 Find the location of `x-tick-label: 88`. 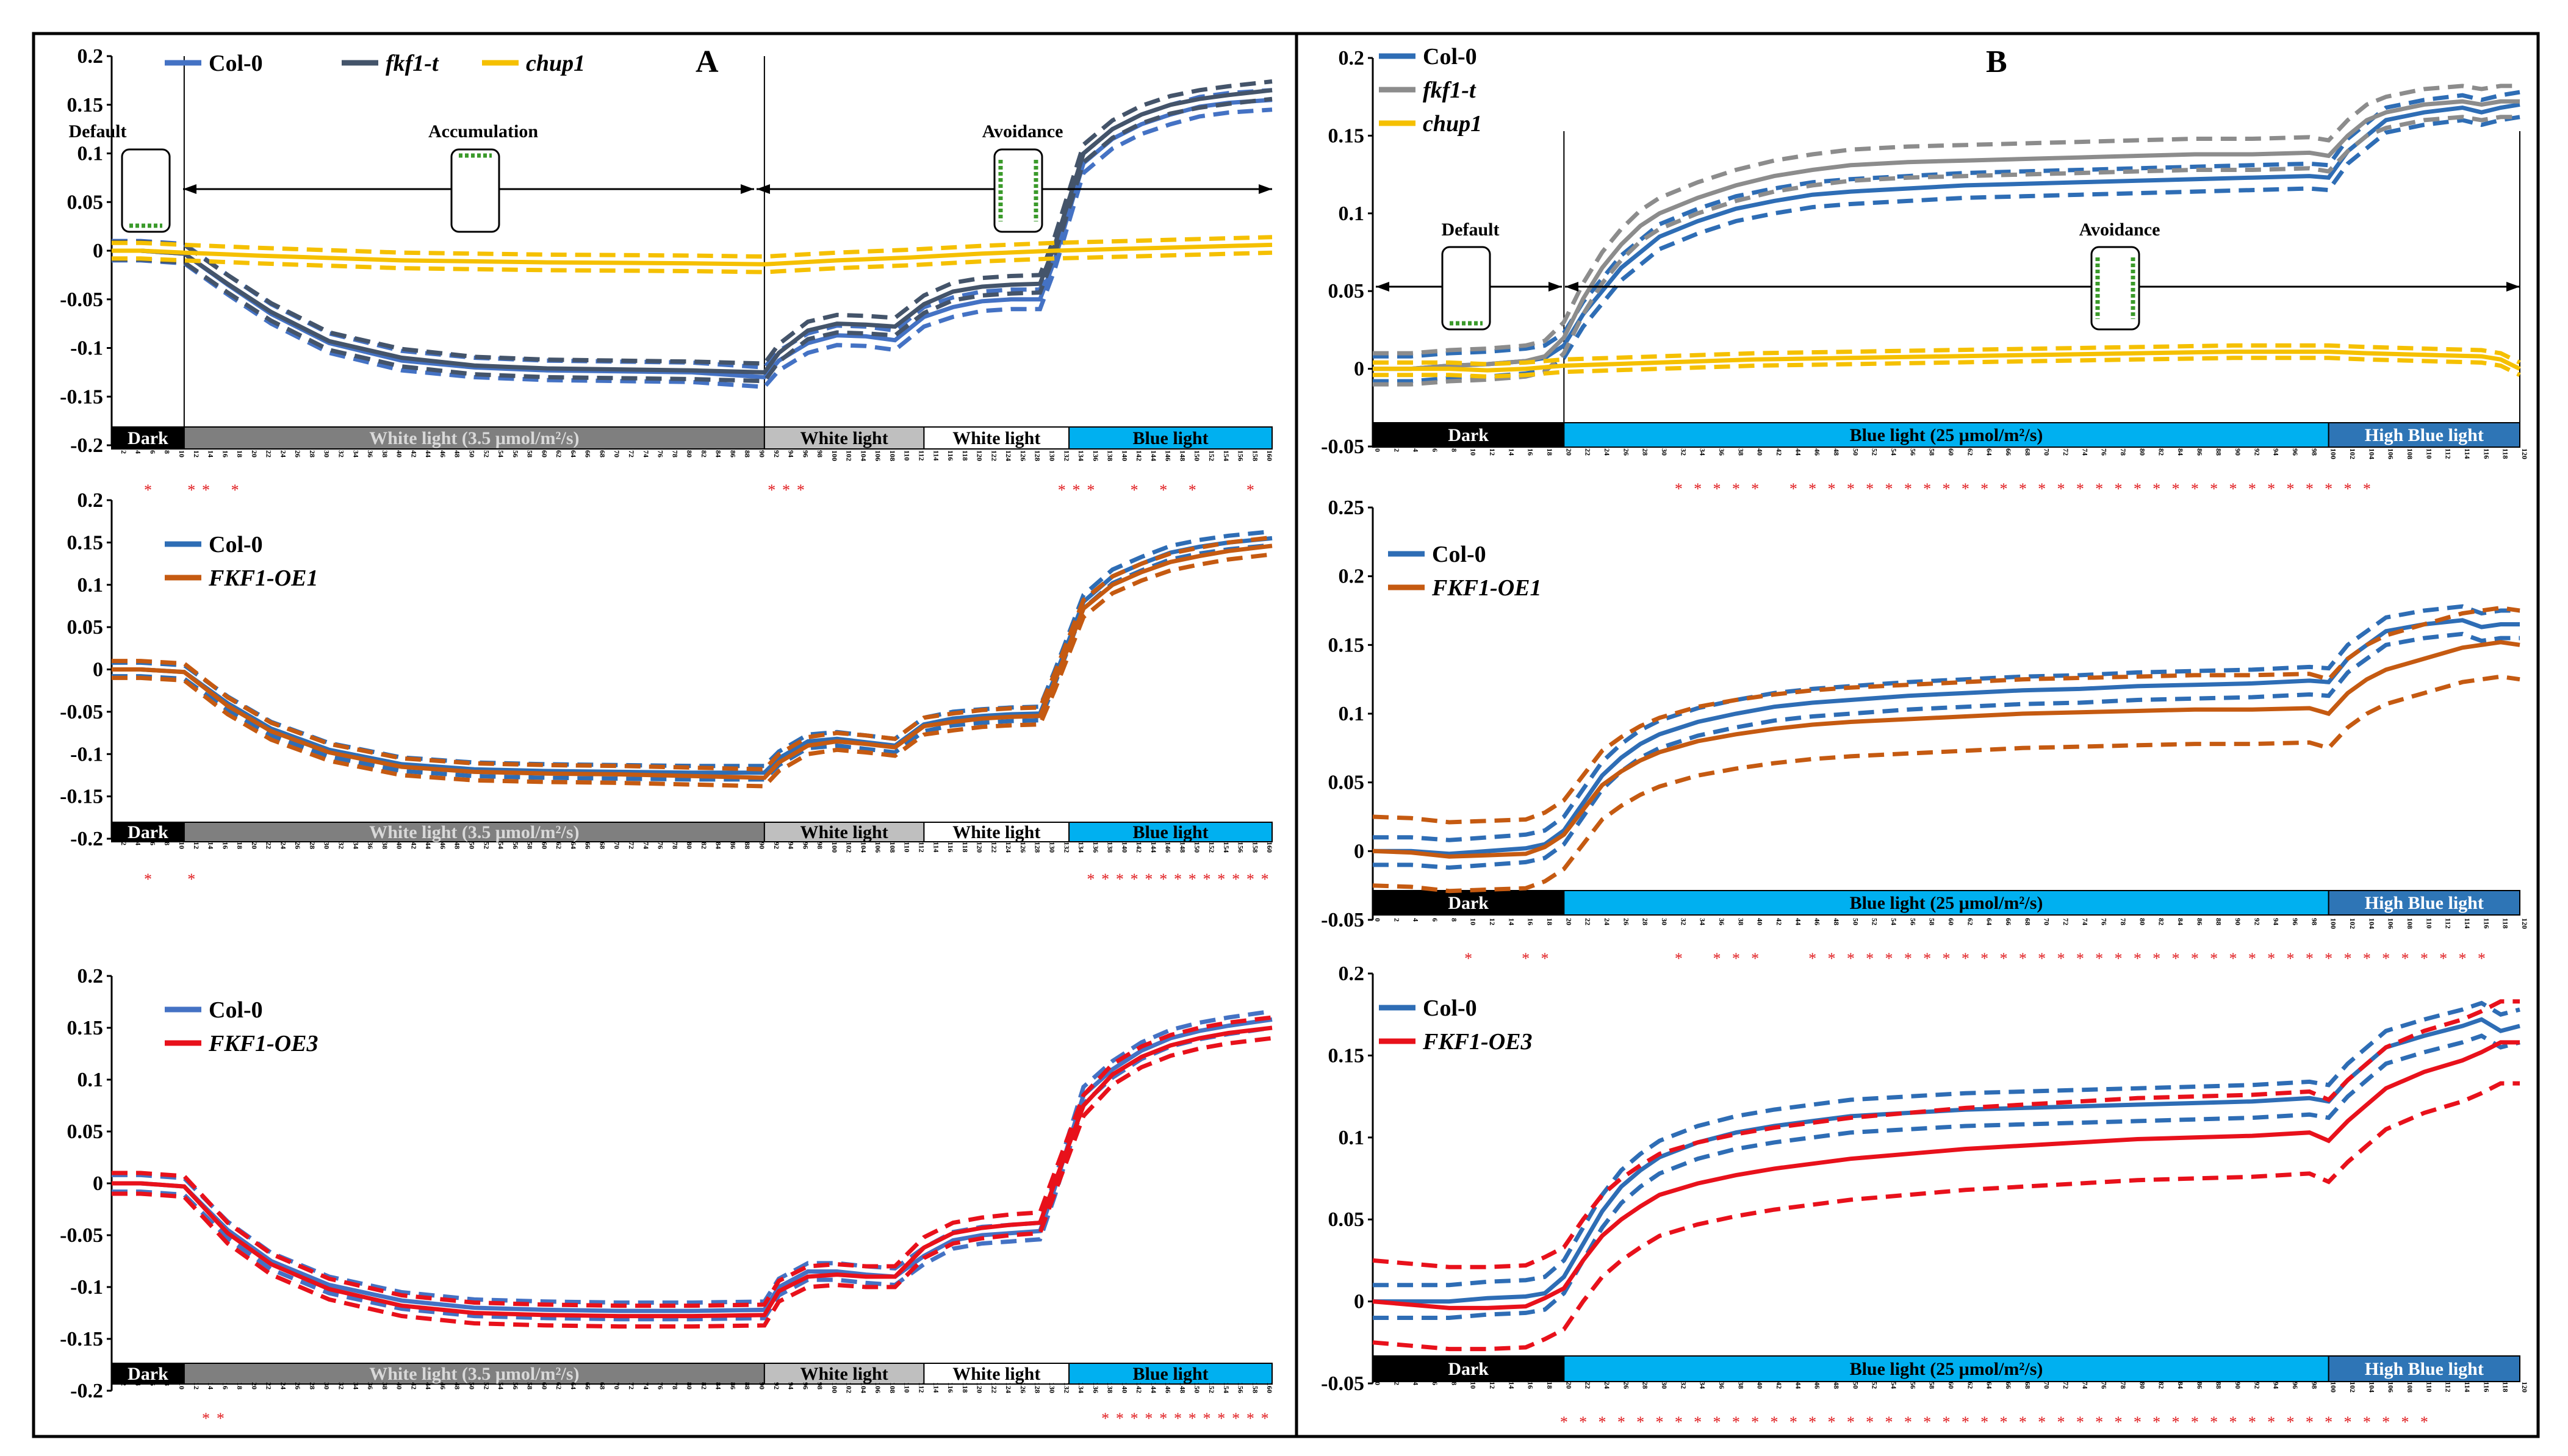

x-tick-label: 88 is located at coordinates (2219, 1385).